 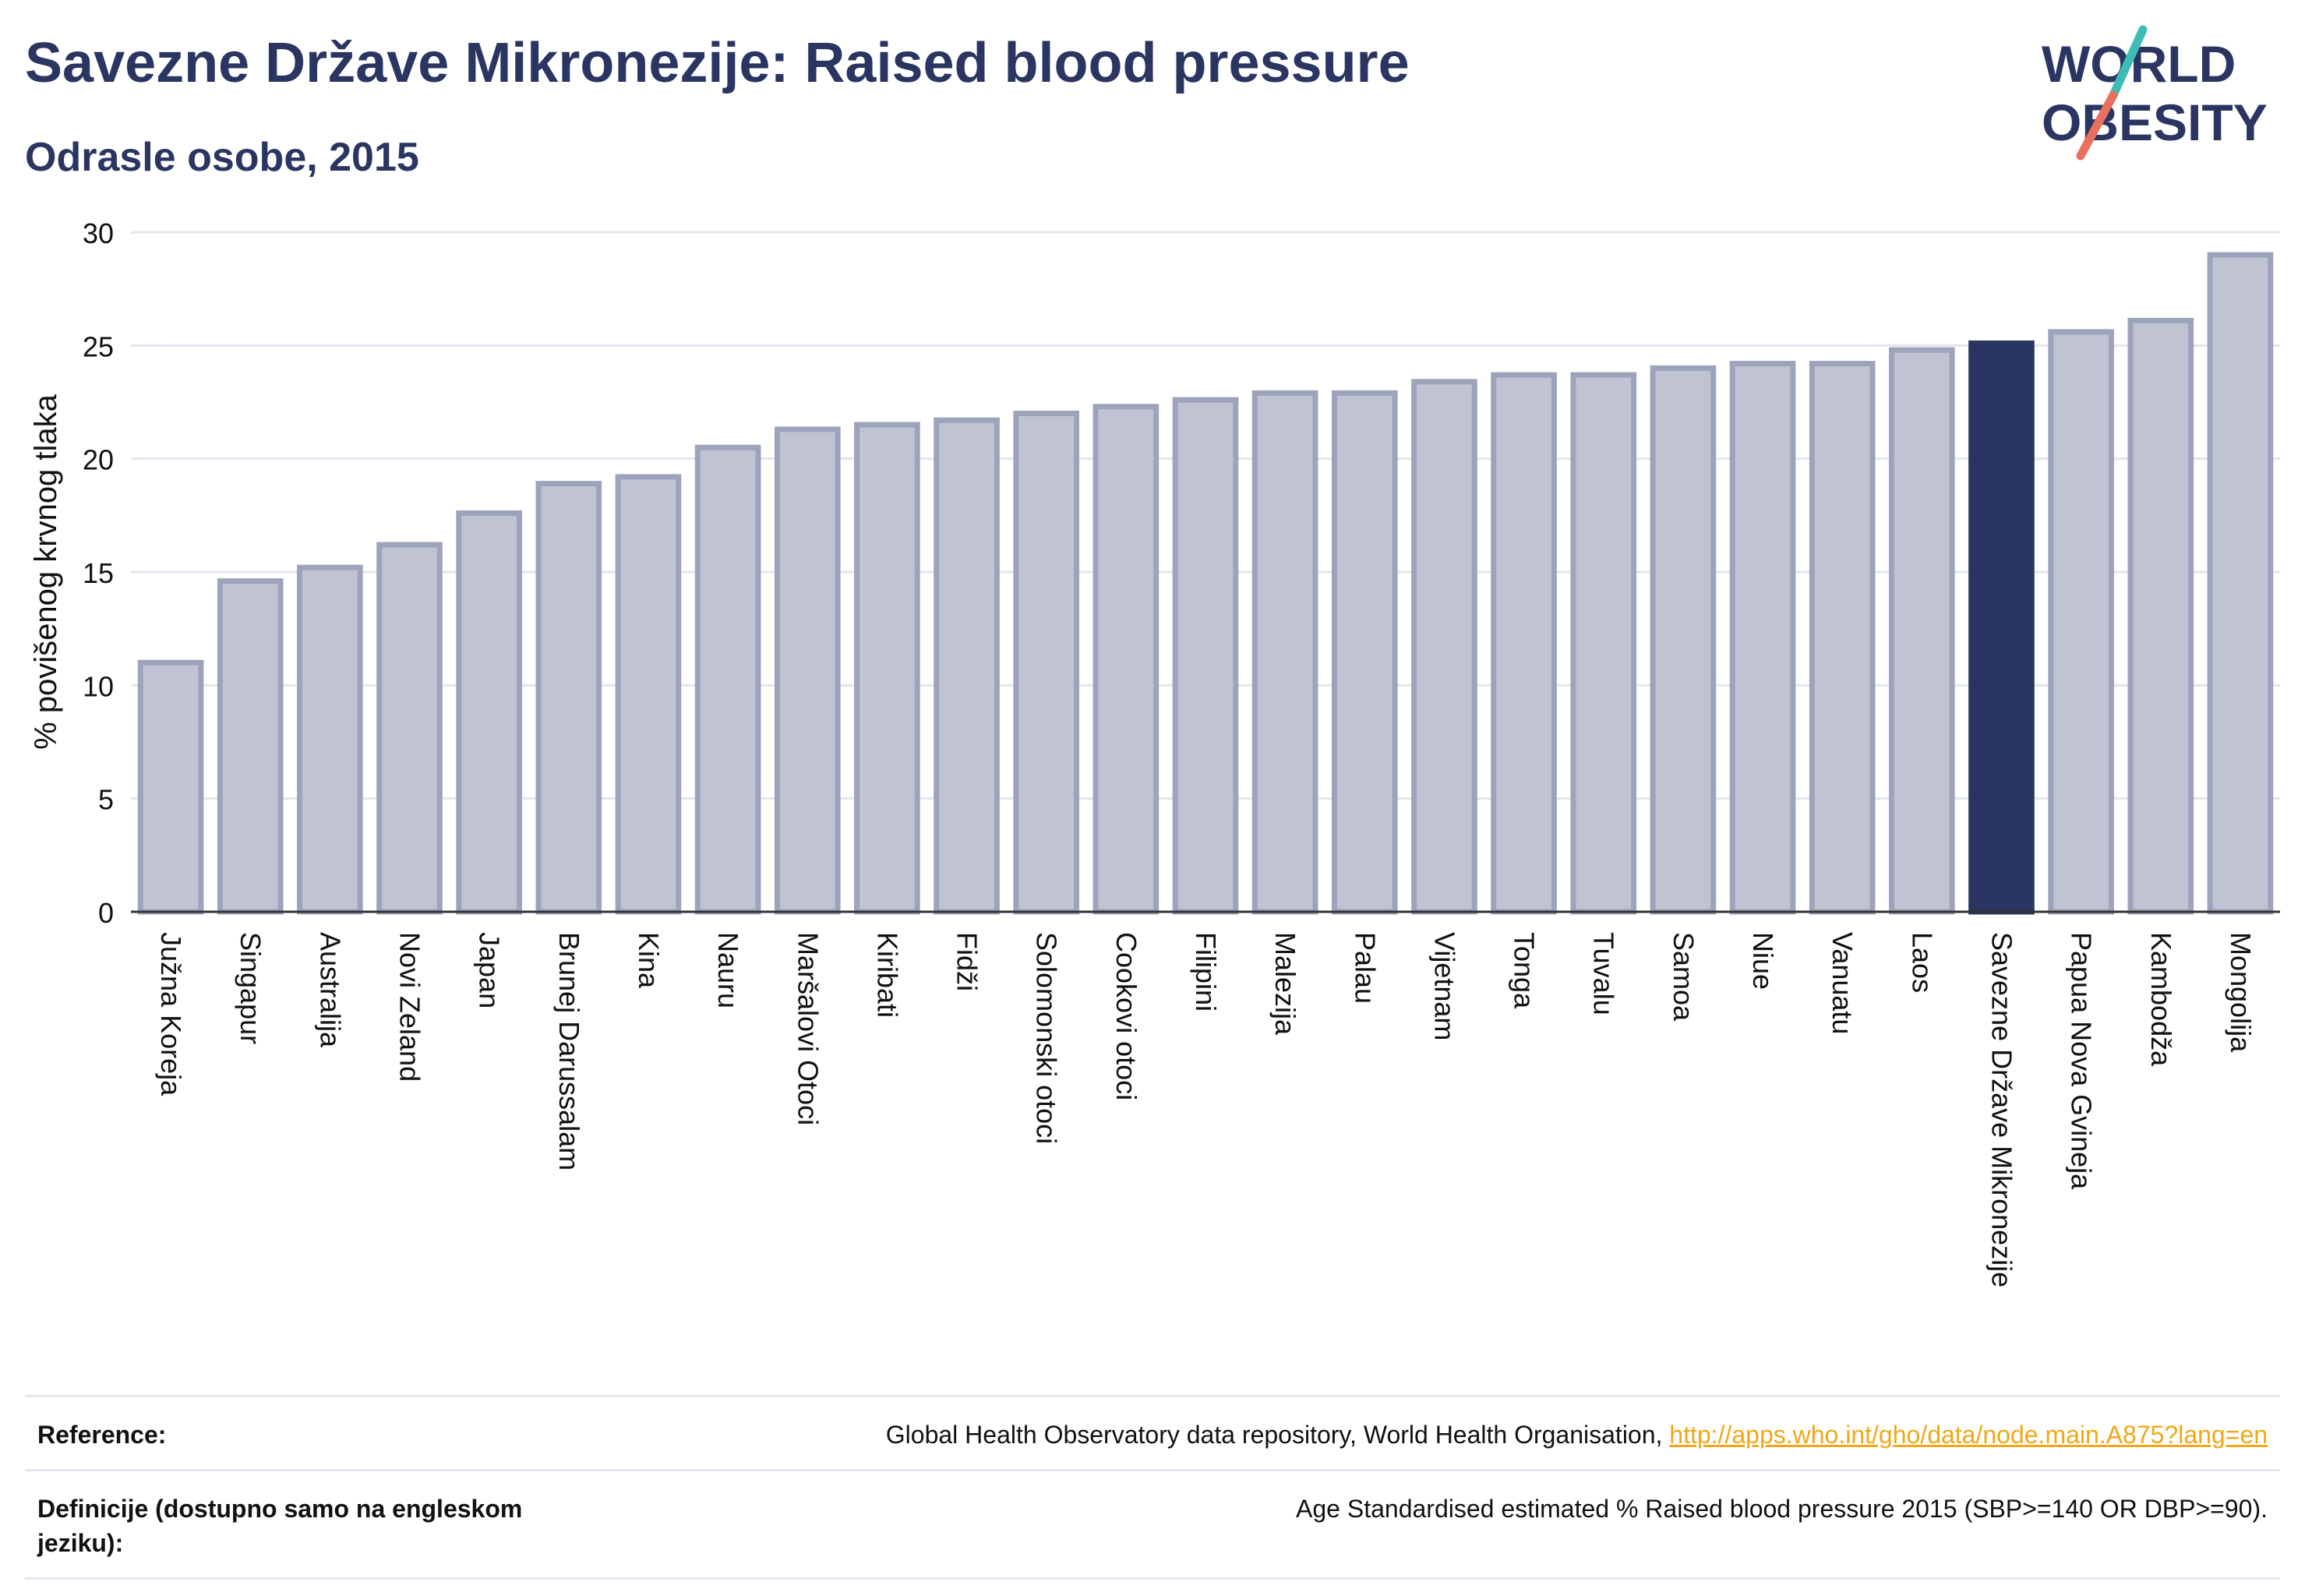 I want to click on x-tick-label: Savezne Države Mikronezije, so click(x=2001, y=1109).